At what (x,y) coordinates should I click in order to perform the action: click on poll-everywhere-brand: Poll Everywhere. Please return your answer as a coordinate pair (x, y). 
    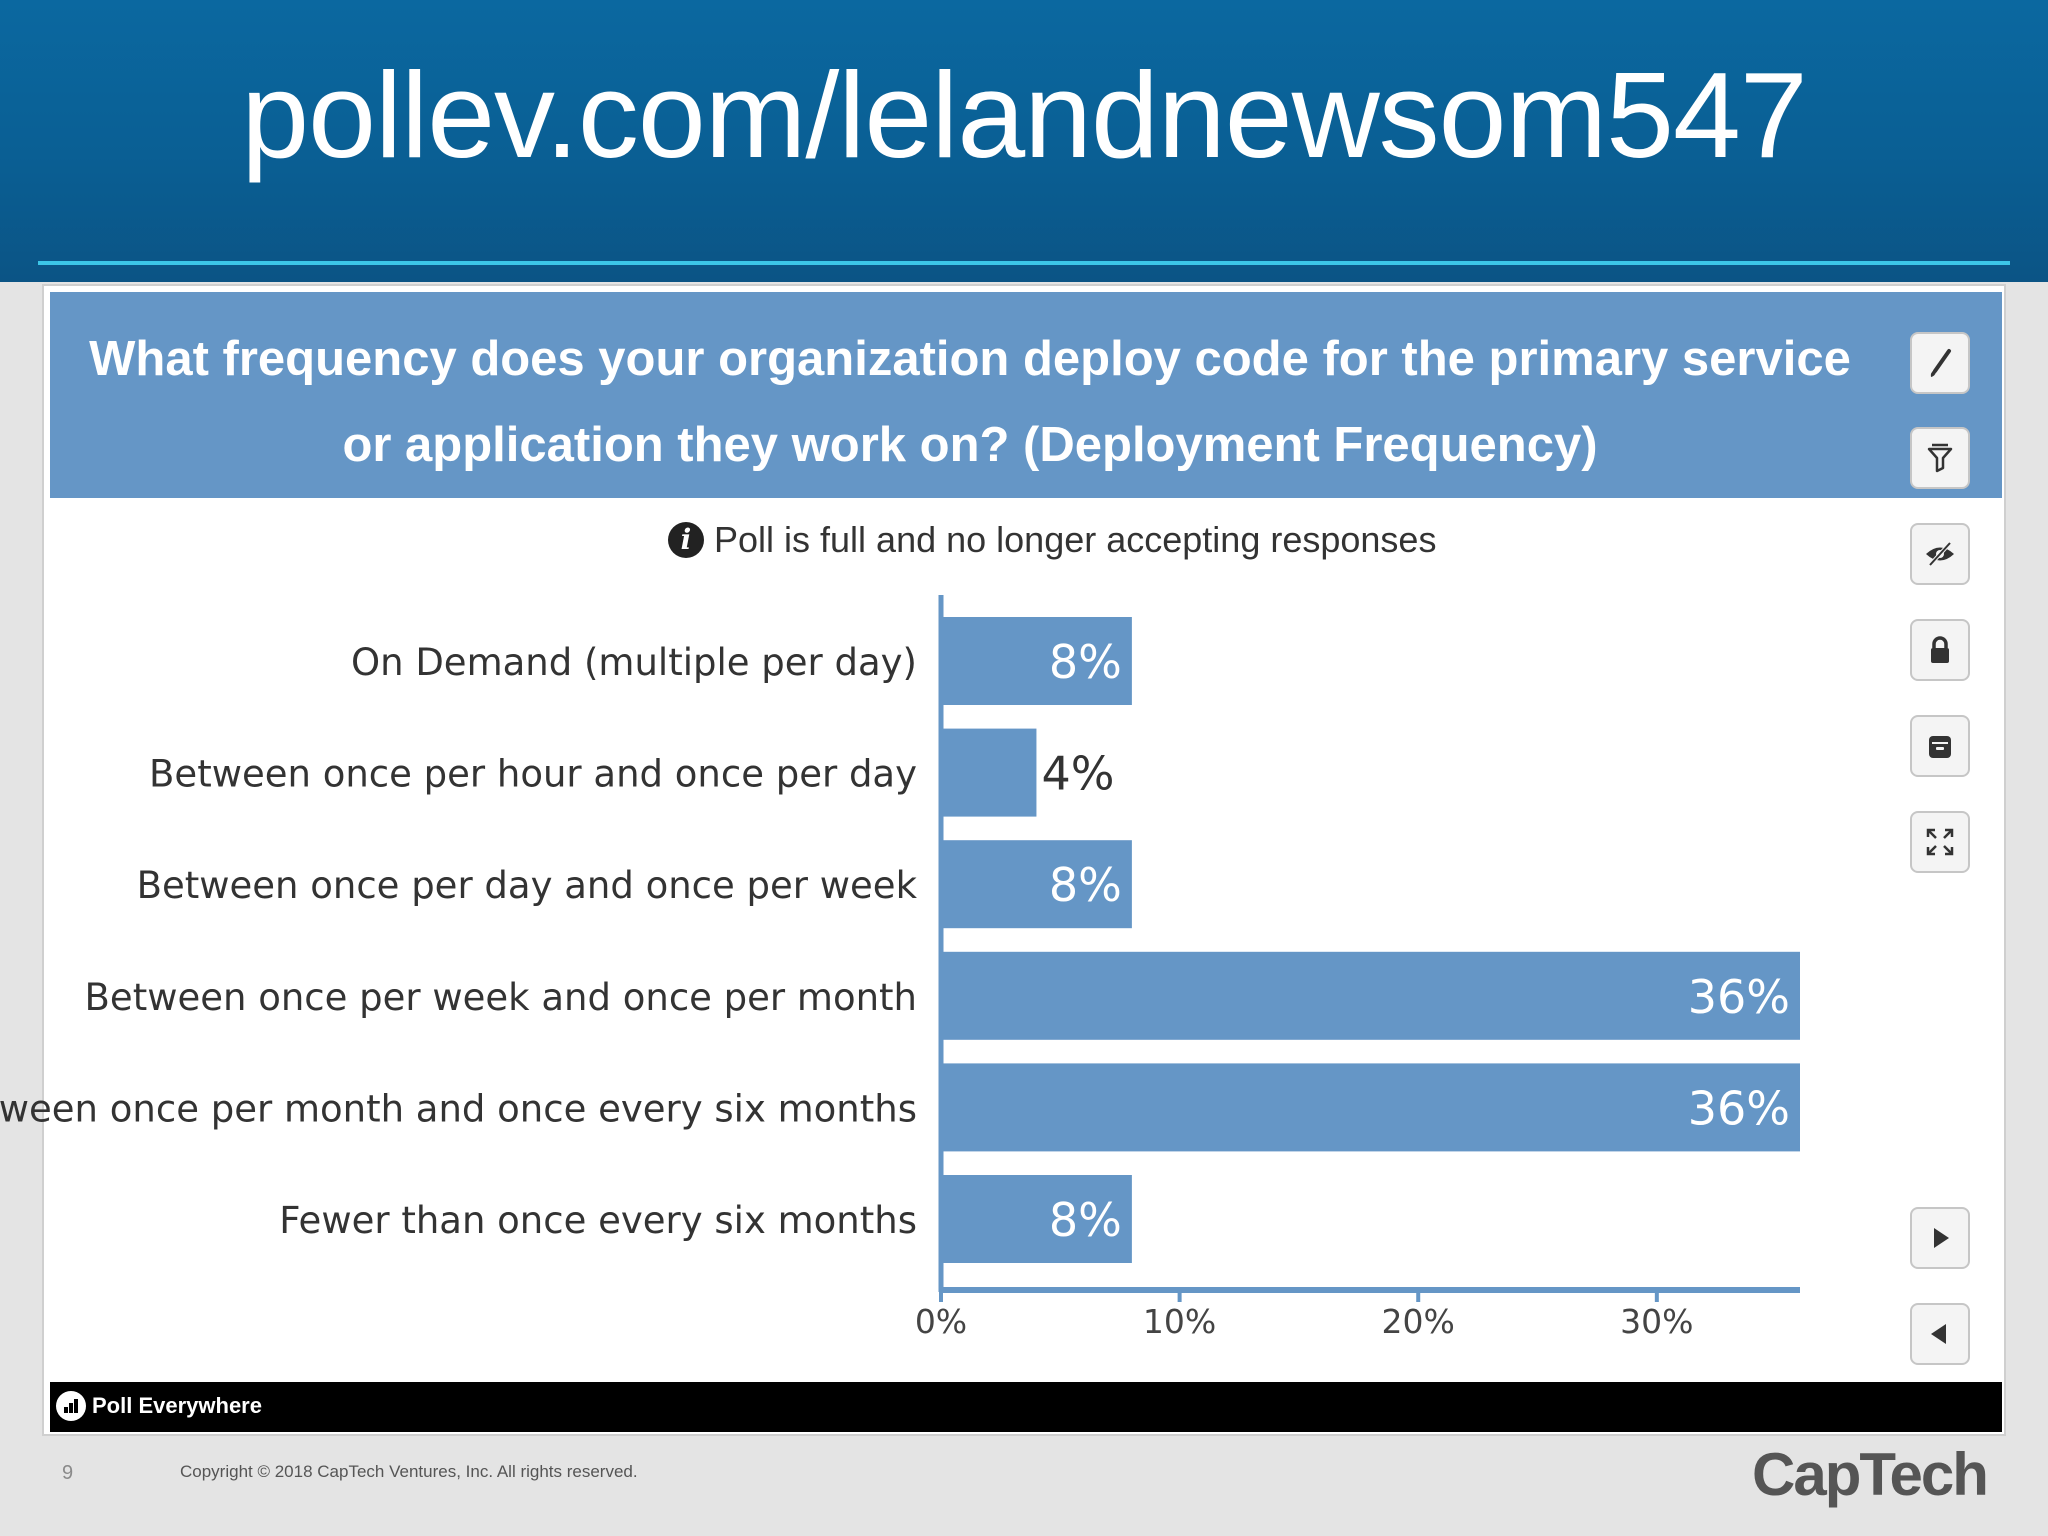
    Looking at the image, I should click on (177, 1405).